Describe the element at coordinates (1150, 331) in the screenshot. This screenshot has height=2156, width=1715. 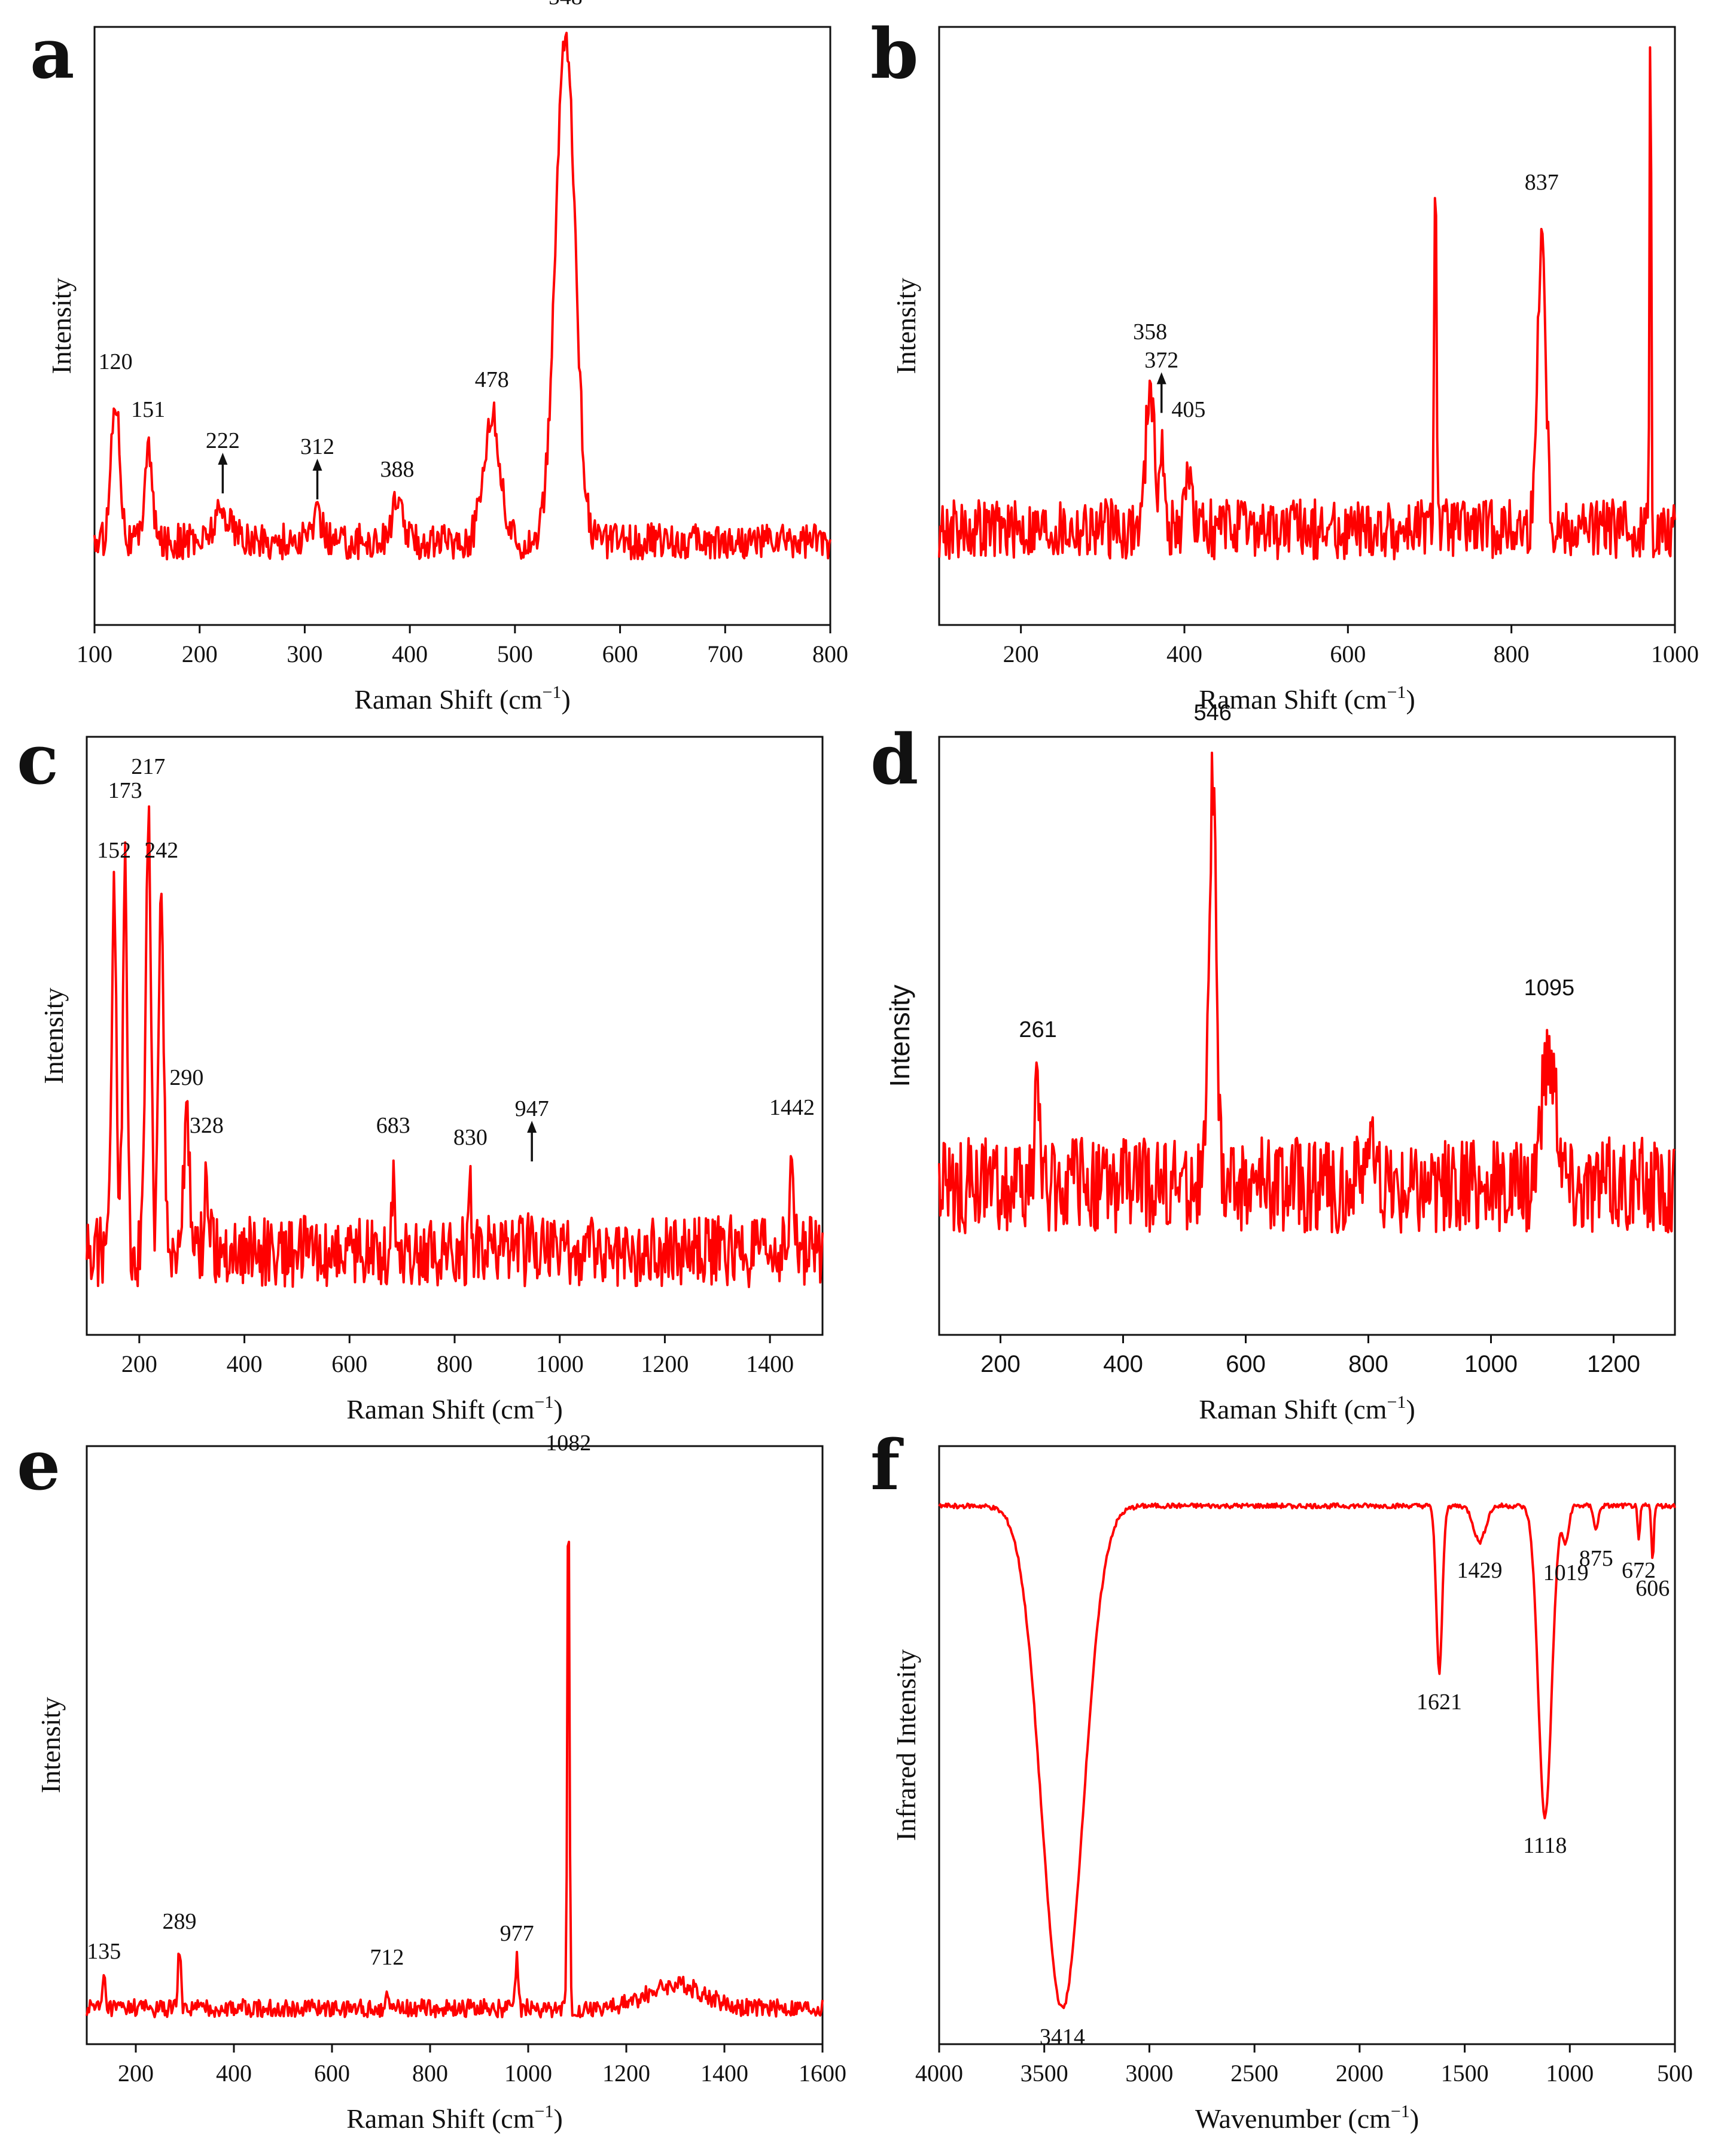
I see `peak-label: 358` at that location.